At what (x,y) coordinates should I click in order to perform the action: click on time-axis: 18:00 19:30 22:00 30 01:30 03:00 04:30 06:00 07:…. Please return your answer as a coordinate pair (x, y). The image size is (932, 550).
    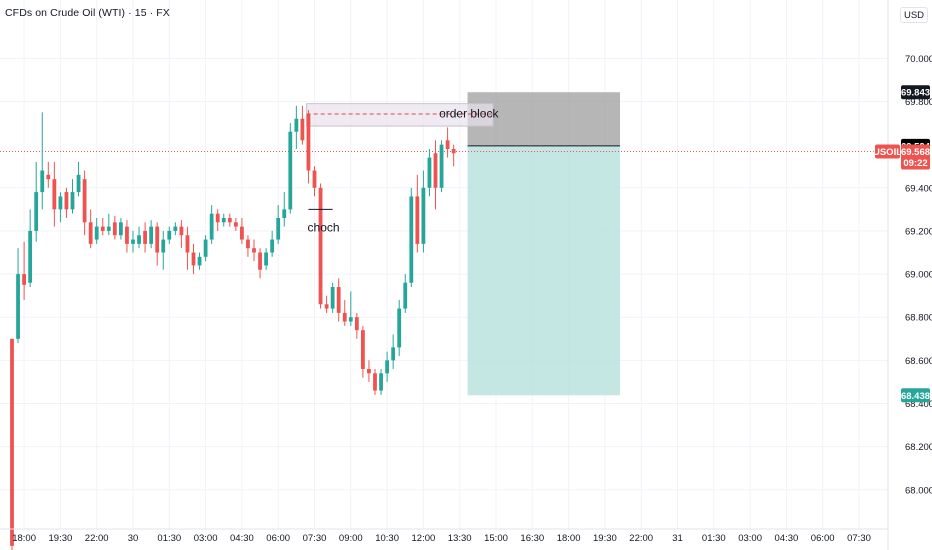
    Looking at the image, I should click on (444, 536).